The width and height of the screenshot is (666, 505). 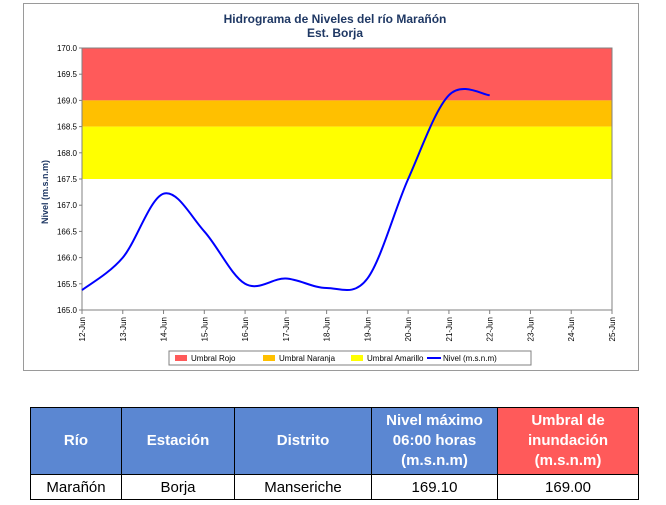 What do you see at coordinates (67, 310) in the screenshot?
I see `y-tick-label: 165.0` at bounding box center [67, 310].